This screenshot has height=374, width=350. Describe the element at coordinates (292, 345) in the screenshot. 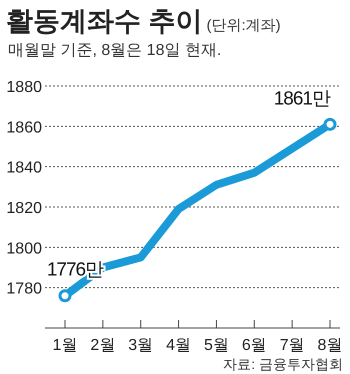

I see `x-tick-label: 7월` at that location.